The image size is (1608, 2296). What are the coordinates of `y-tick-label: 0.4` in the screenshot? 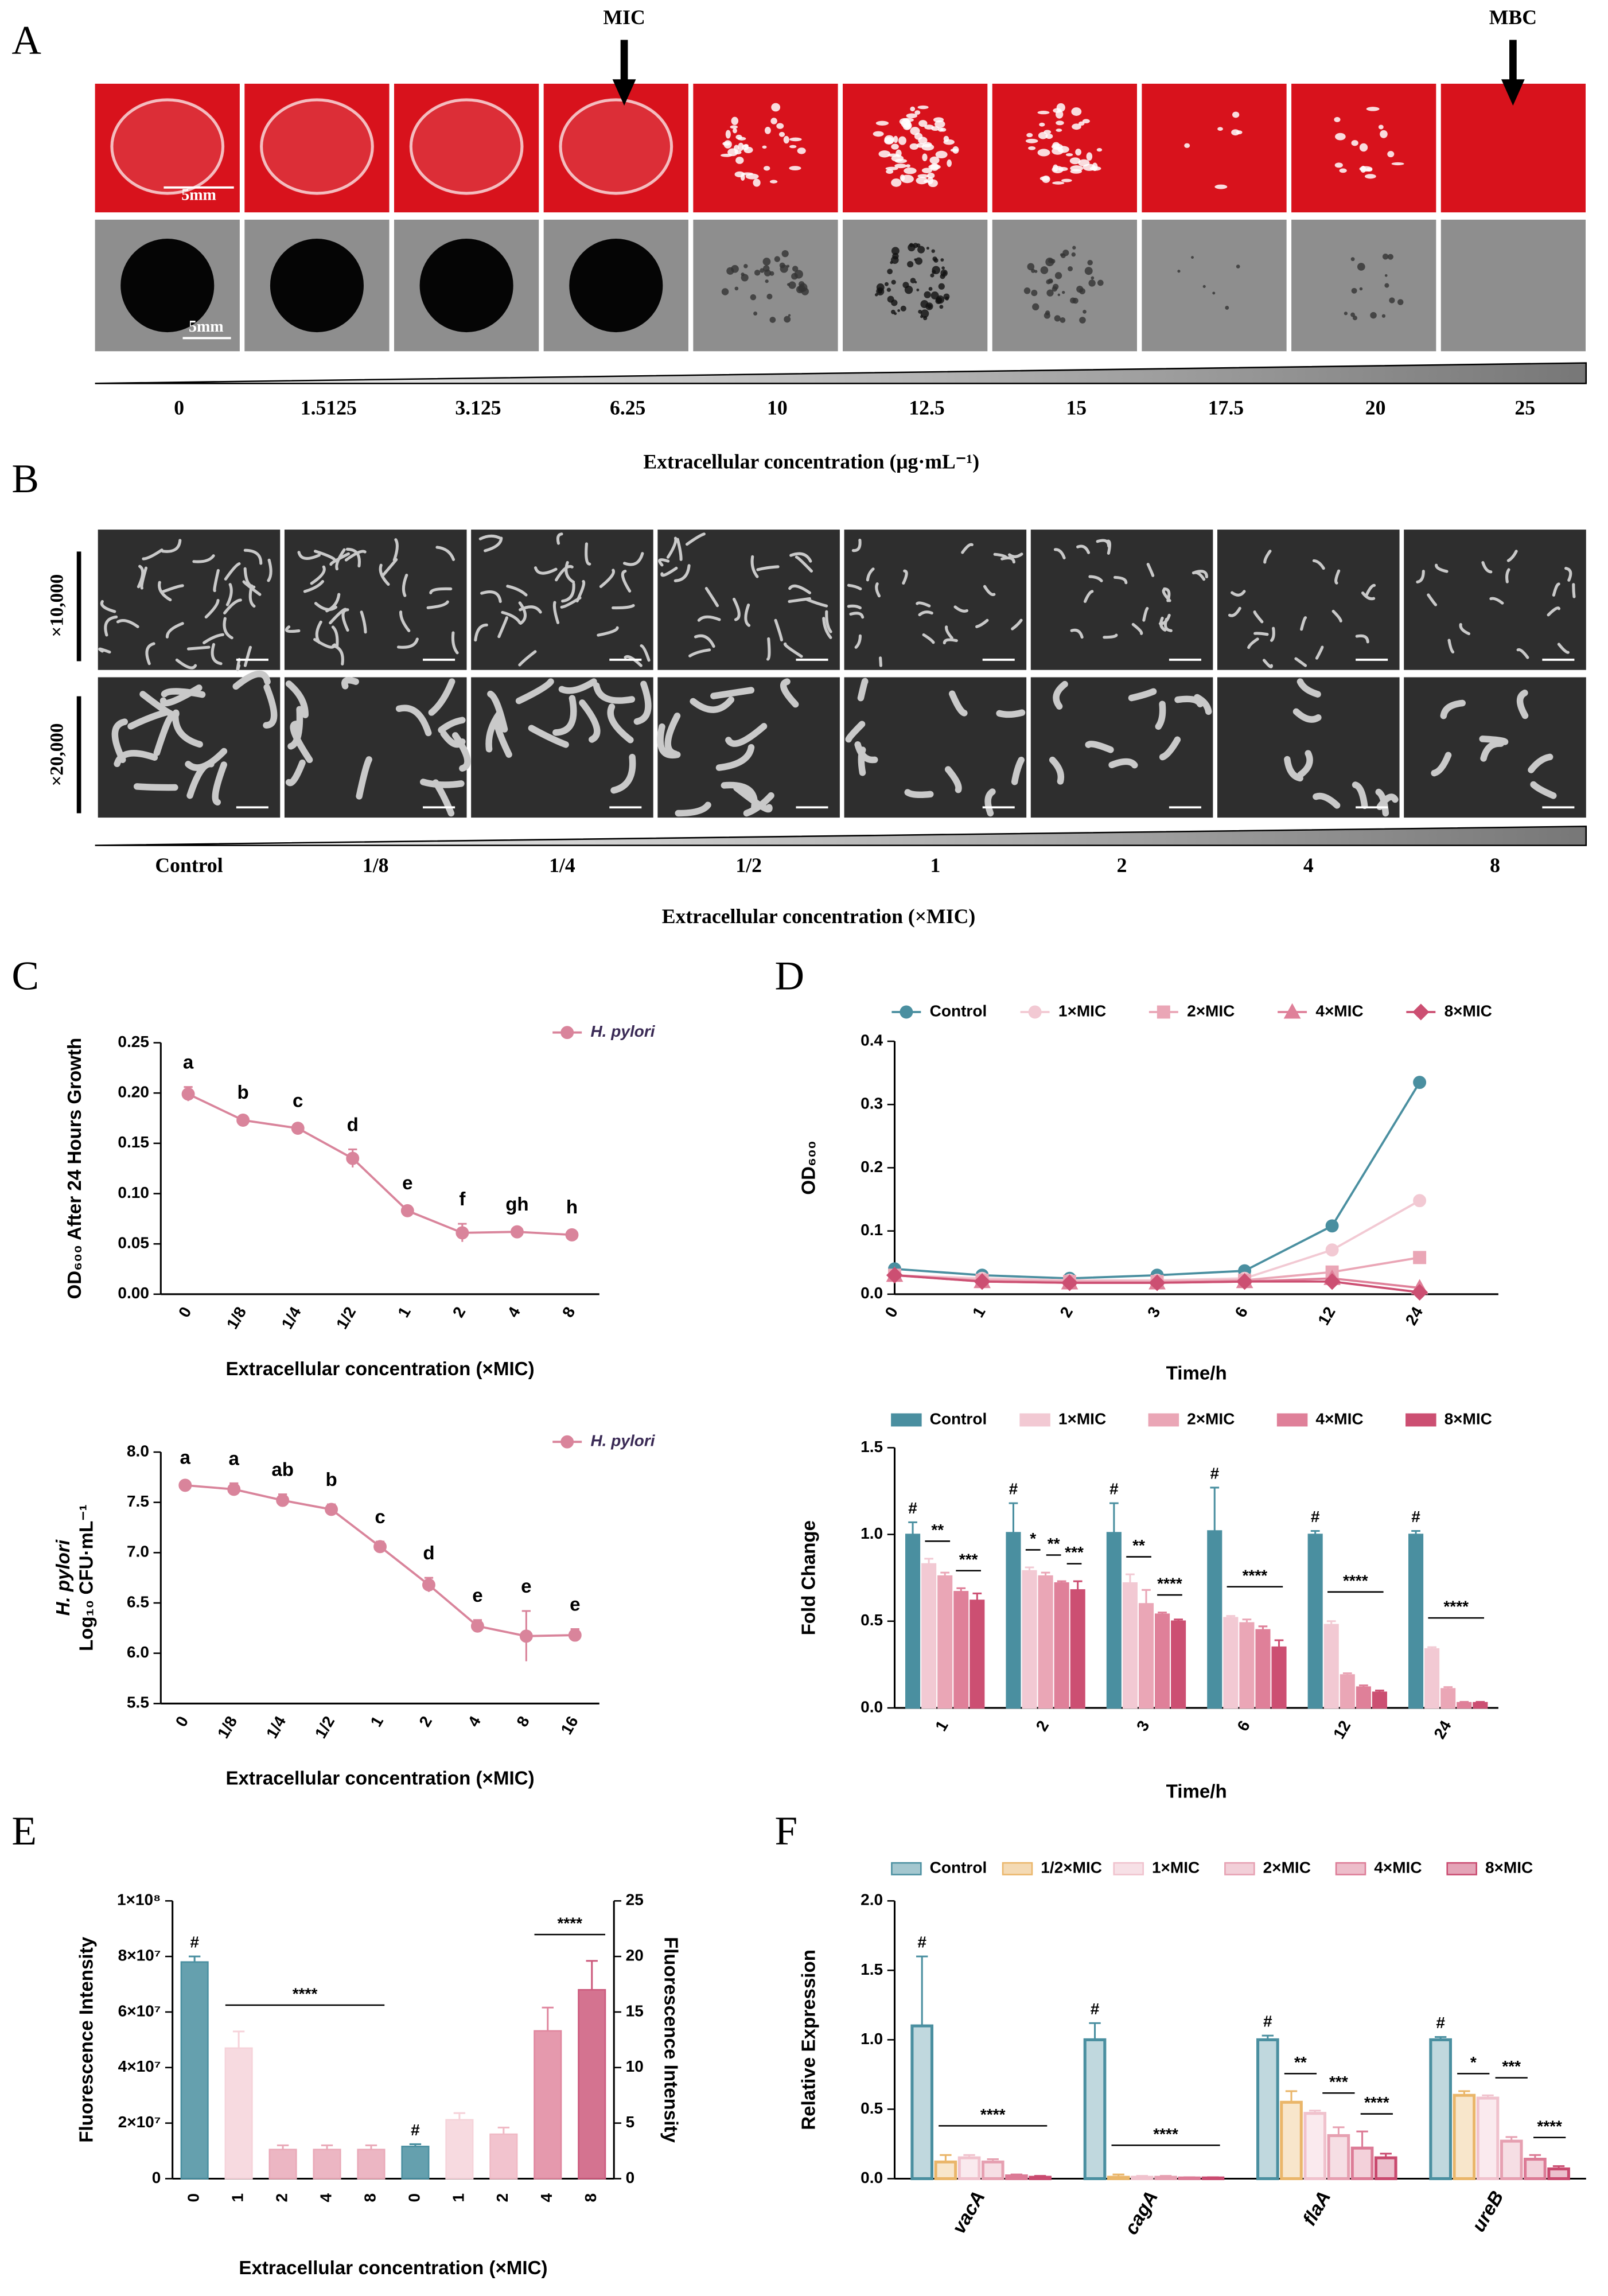 It's located at (872, 1040).